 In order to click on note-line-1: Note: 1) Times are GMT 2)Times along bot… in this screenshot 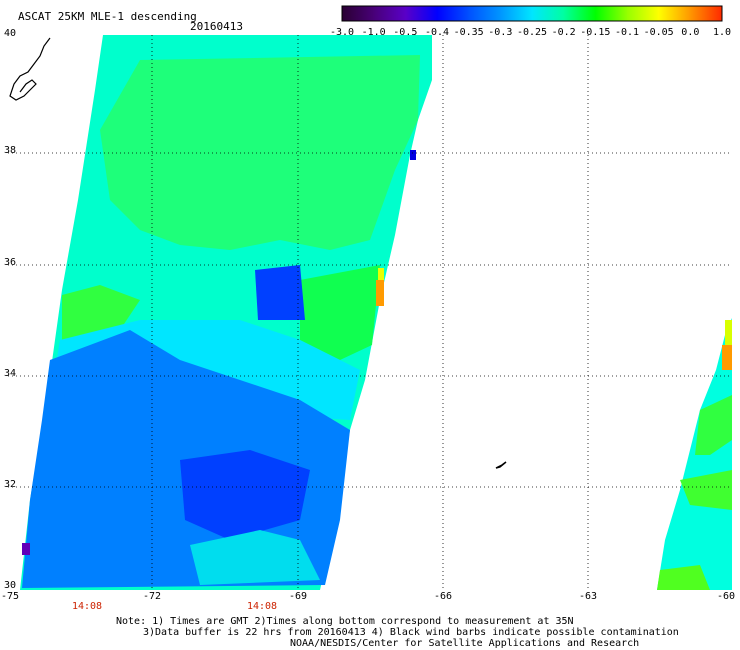, I will do `click(345, 621)`.